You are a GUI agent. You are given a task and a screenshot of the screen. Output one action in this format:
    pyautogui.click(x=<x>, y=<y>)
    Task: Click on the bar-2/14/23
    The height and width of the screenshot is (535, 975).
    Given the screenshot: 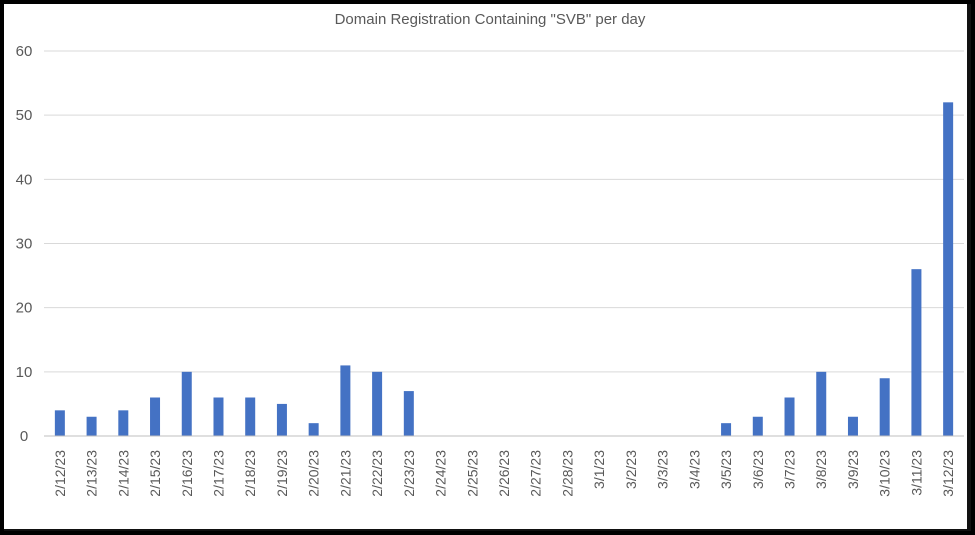 What is the action you would take?
    pyautogui.click(x=123, y=423)
    